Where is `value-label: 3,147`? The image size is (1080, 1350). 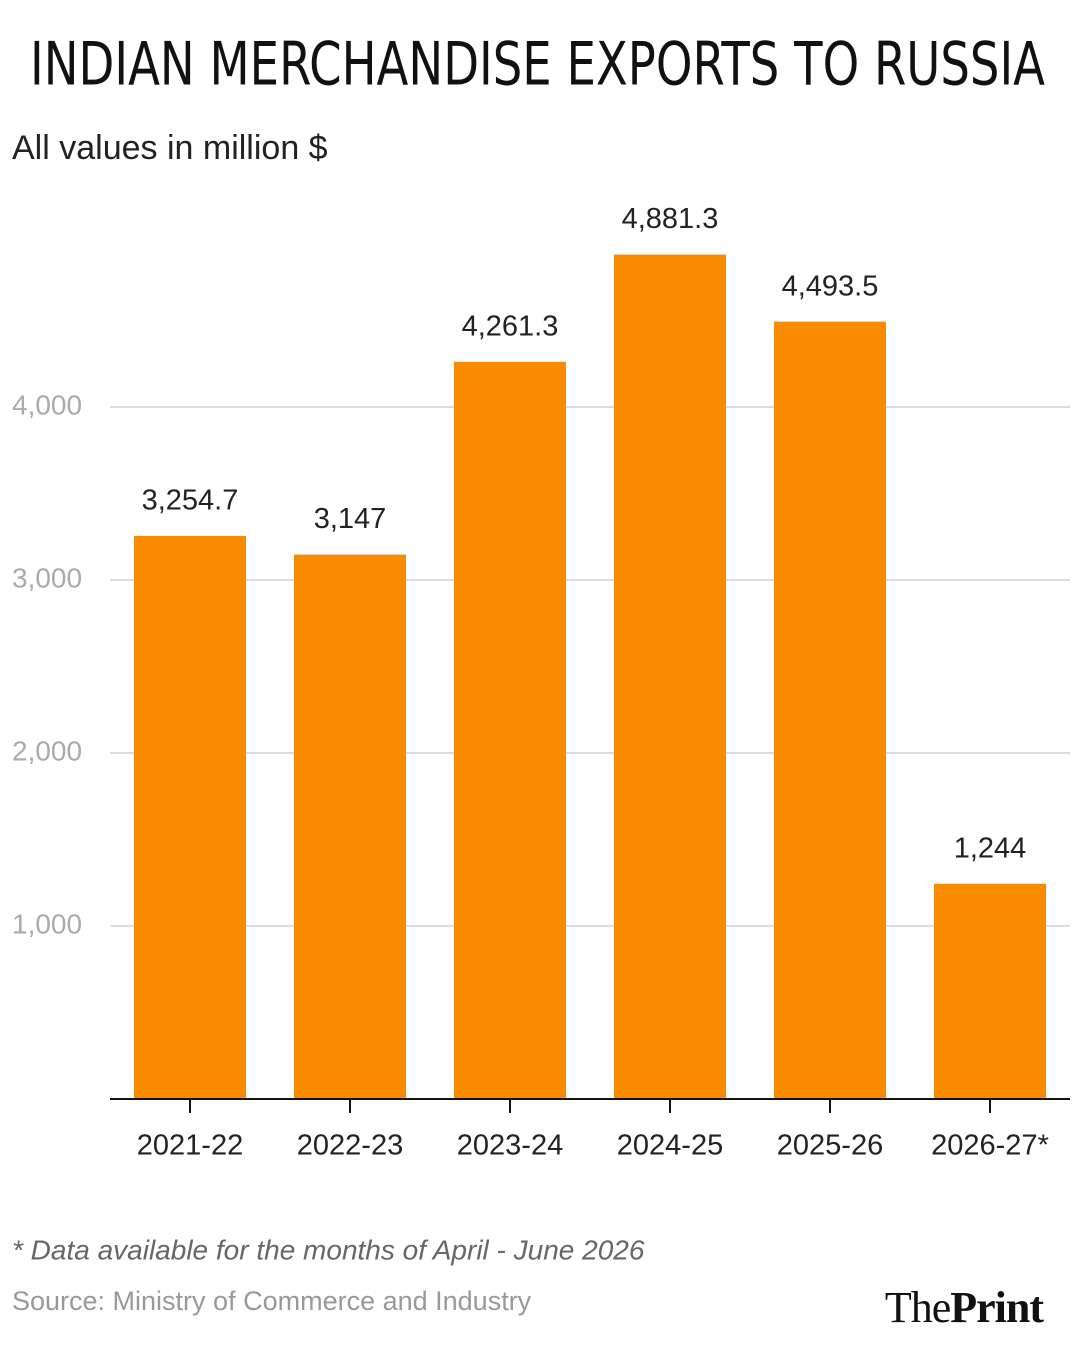 value-label: 3,147 is located at coordinates (350, 519).